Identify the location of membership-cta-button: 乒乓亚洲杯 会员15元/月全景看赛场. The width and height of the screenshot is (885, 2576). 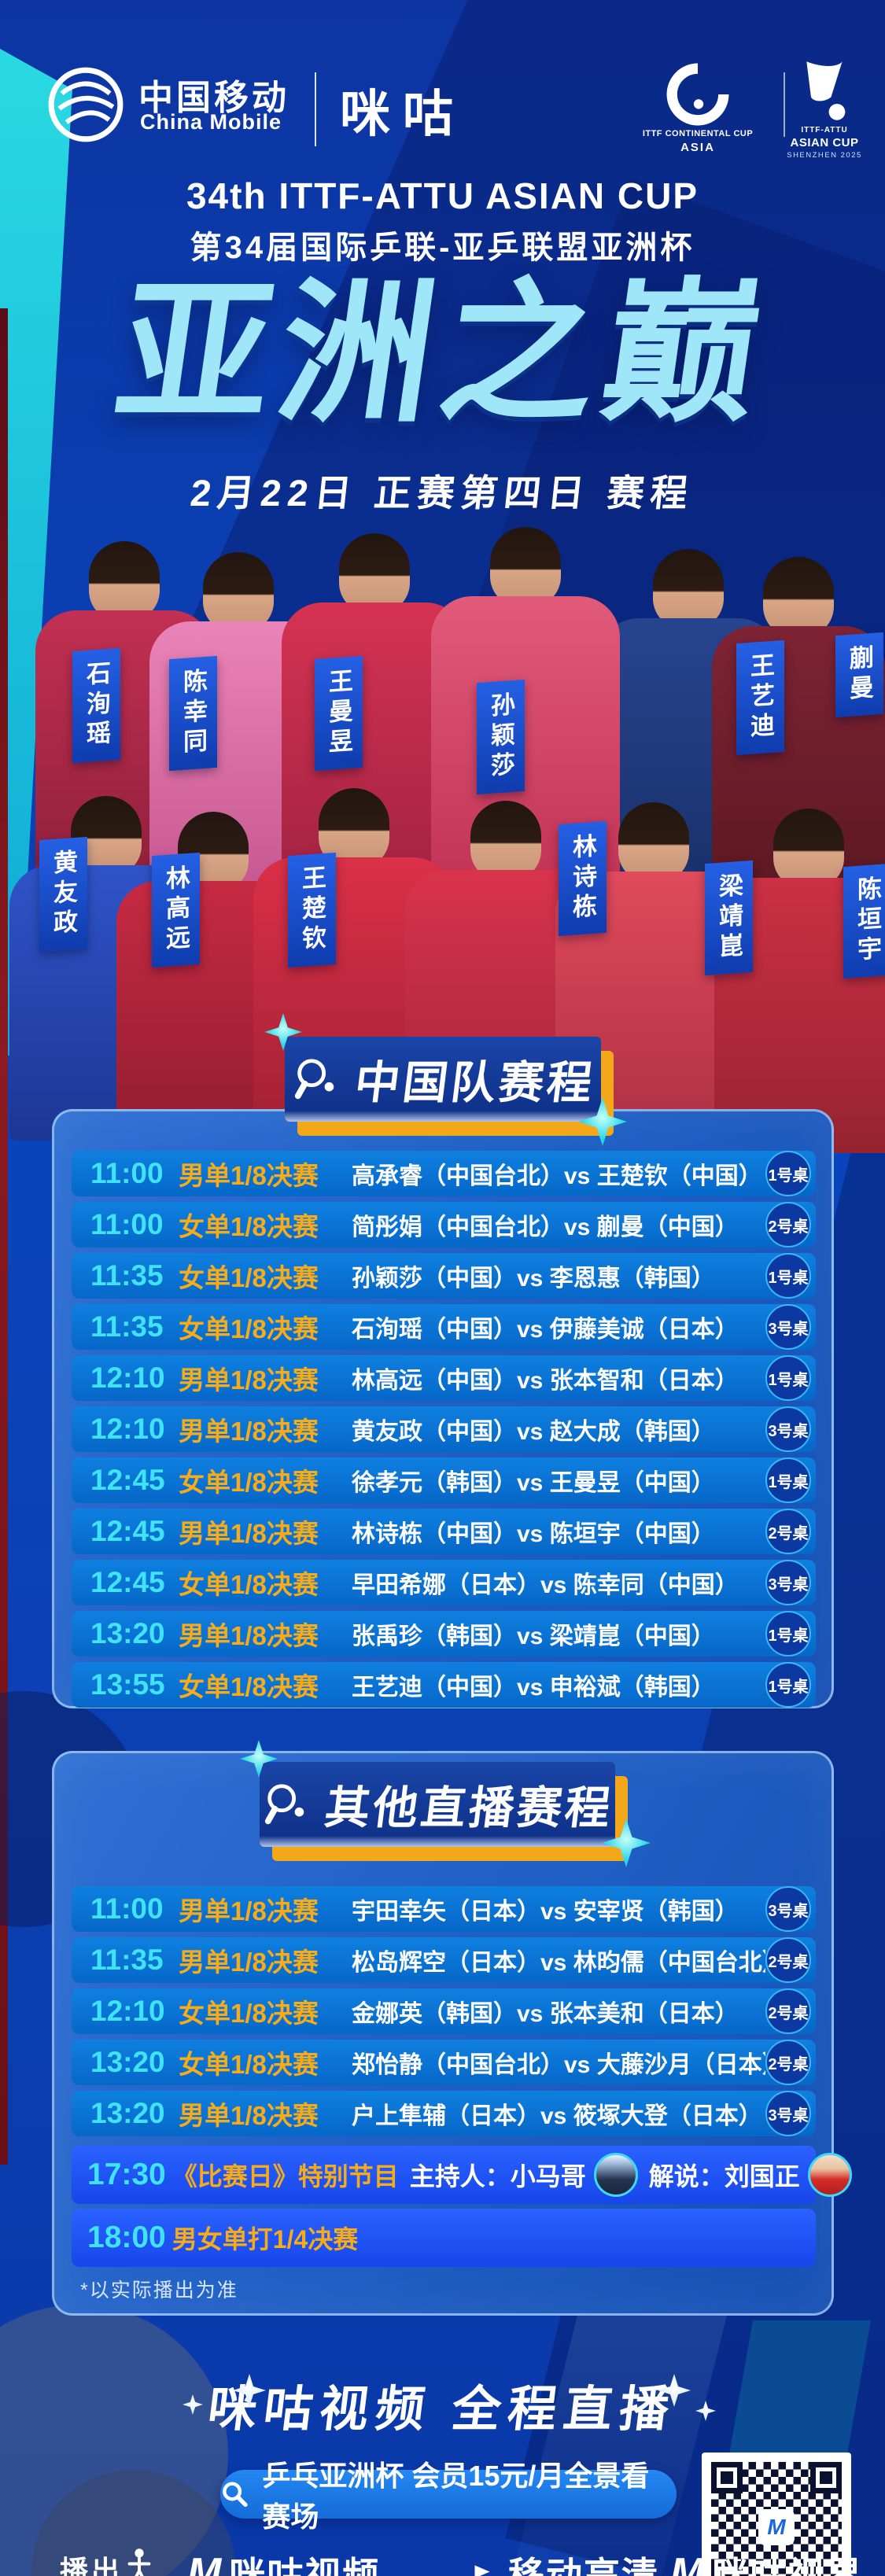
(448, 2496).